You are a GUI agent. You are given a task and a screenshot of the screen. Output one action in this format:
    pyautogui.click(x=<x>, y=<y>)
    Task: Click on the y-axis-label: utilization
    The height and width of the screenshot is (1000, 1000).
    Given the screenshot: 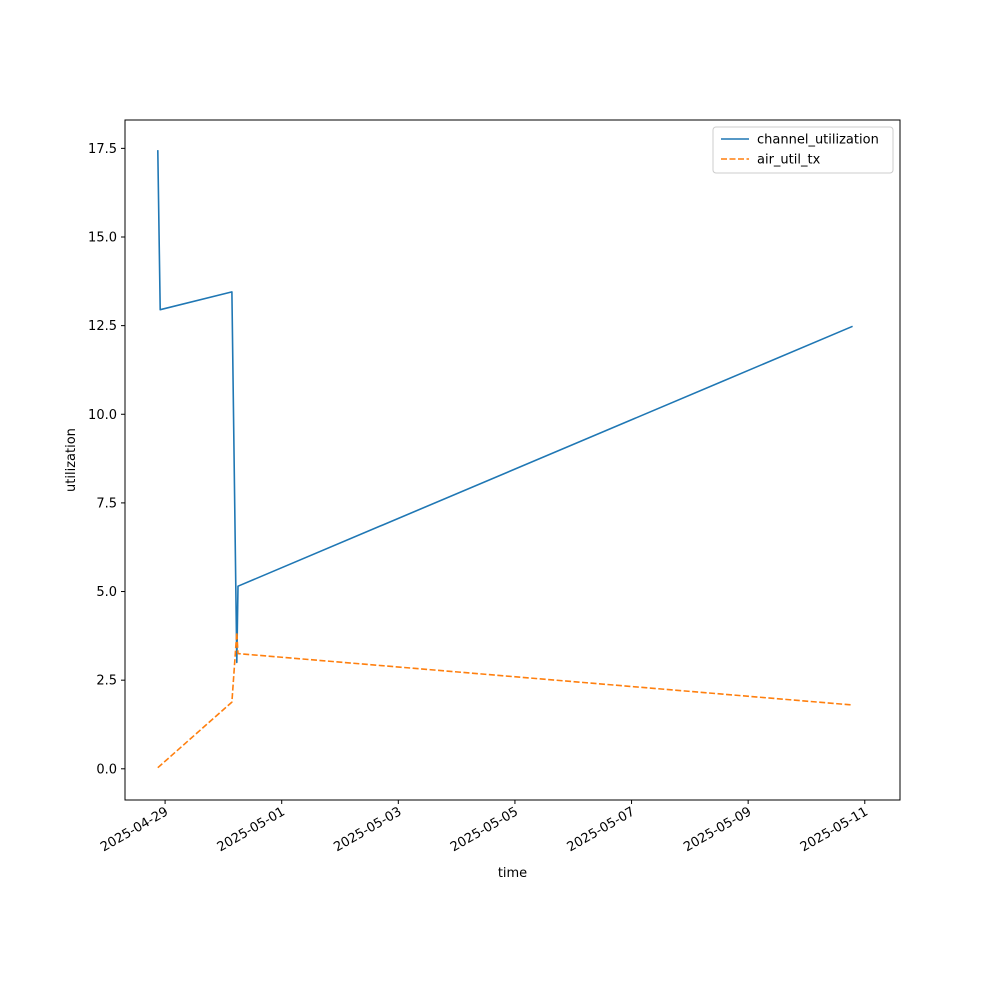 What is the action you would take?
    pyautogui.click(x=71, y=460)
    